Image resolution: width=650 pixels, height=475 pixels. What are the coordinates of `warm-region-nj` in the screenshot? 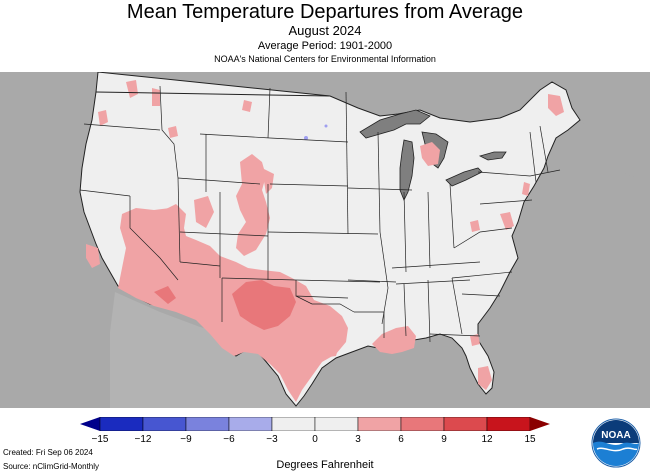 It's located at (526, 189).